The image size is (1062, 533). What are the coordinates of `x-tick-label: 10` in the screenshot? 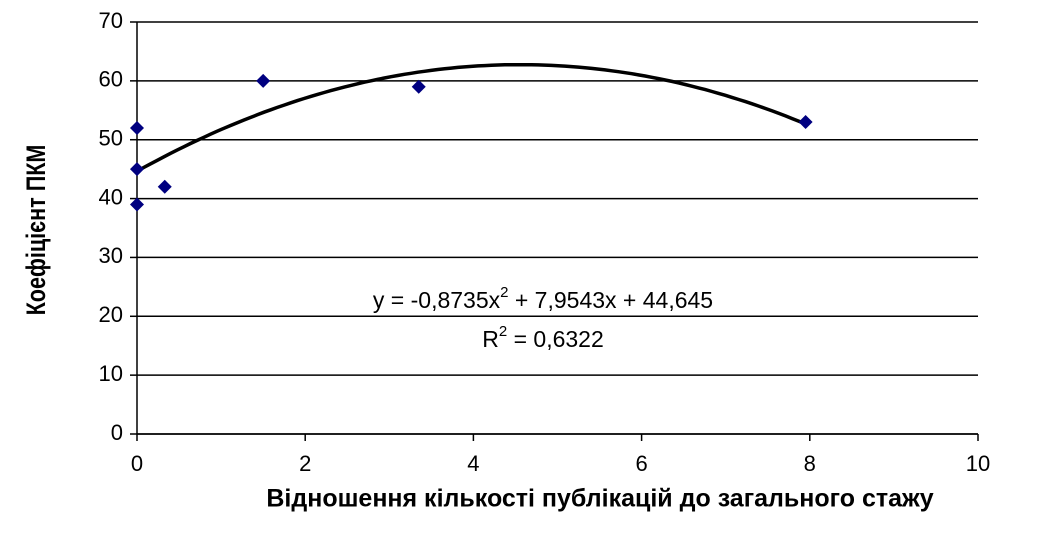 It's located at (978, 463).